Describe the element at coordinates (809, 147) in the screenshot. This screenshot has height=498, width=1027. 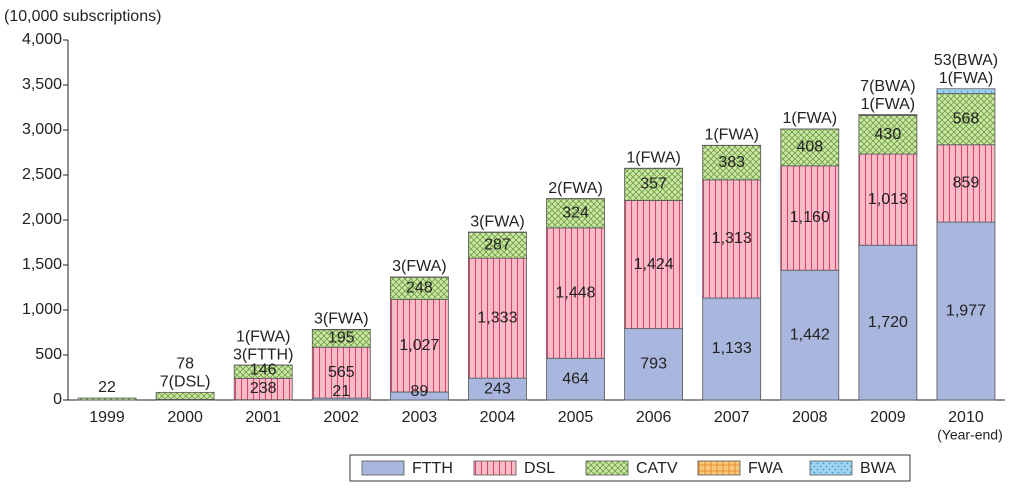
I see `data-label: 408` at that location.